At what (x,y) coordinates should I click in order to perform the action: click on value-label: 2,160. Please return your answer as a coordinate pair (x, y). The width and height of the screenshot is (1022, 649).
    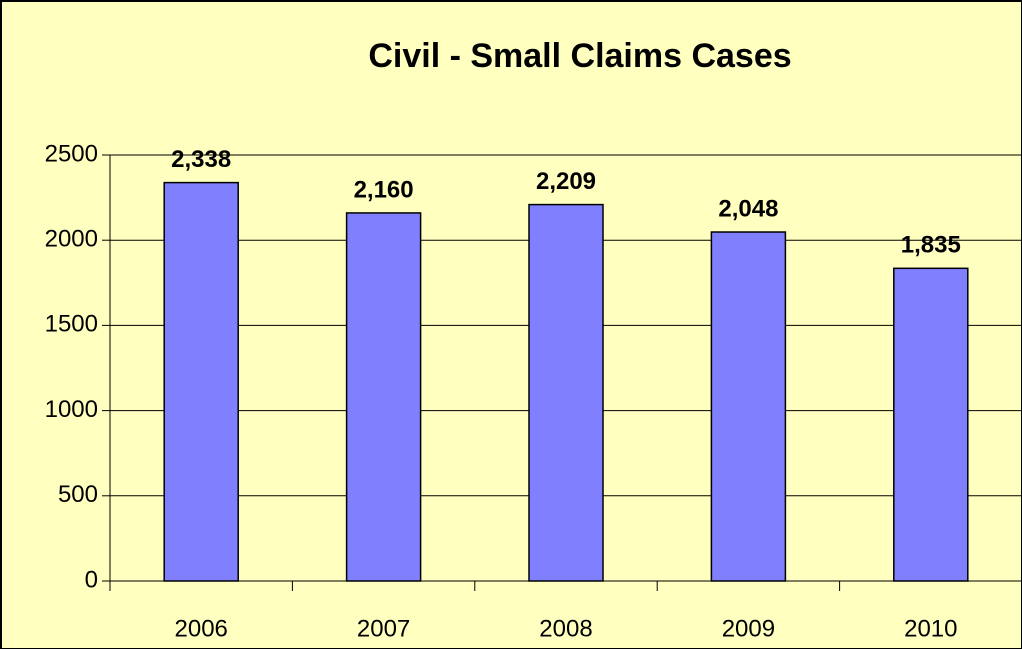
    Looking at the image, I should click on (384, 189).